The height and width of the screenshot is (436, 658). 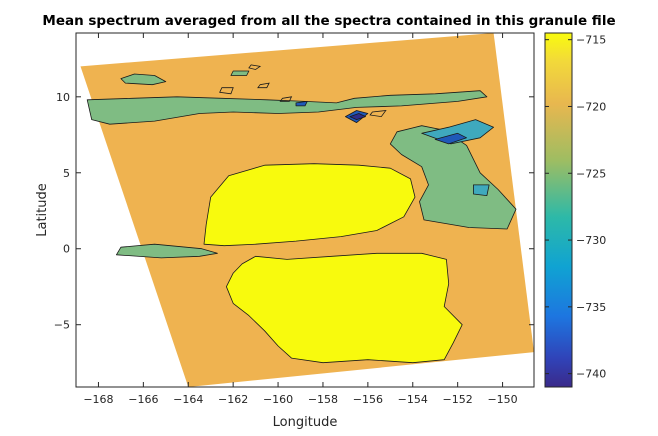 What do you see at coordinates (305, 422) in the screenshot?
I see `x-axis-label: Longitude` at bounding box center [305, 422].